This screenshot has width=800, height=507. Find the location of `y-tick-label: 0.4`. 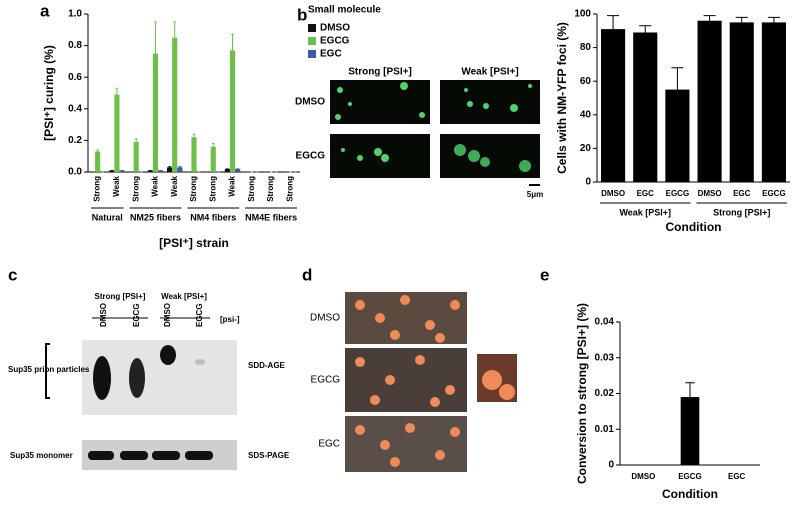

y-tick-label: 0.4 is located at coordinates (75, 108).